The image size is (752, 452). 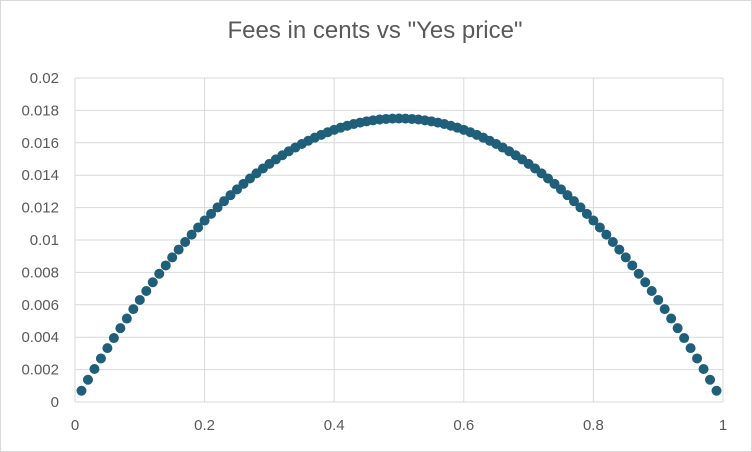 What do you see at coordinates (40, 175) in the screenshot?
I see `y-tick-label: 0.014` at bounding box center [40, 175].